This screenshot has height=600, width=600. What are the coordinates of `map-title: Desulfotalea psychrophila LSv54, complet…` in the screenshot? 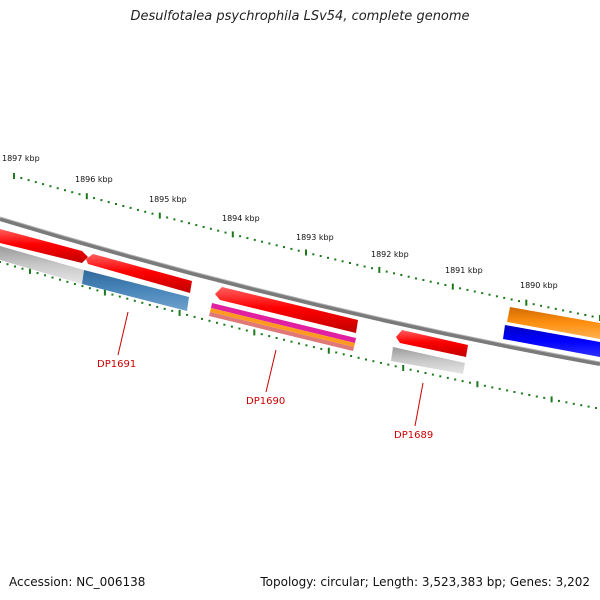 It's located at (300, 16).